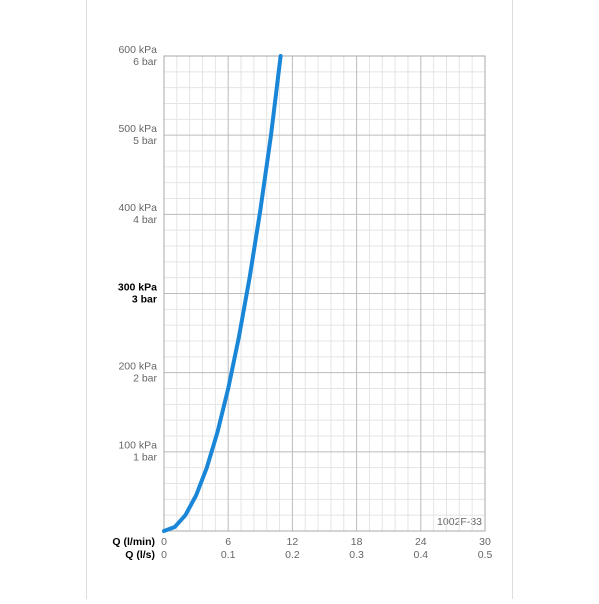 The height and width of the screenshot is (604, 599). What do you see at coordinates (137, 287) in the screenshot?
I see `y-tick-label: 300 kPa` at bounding box center [137, 287].